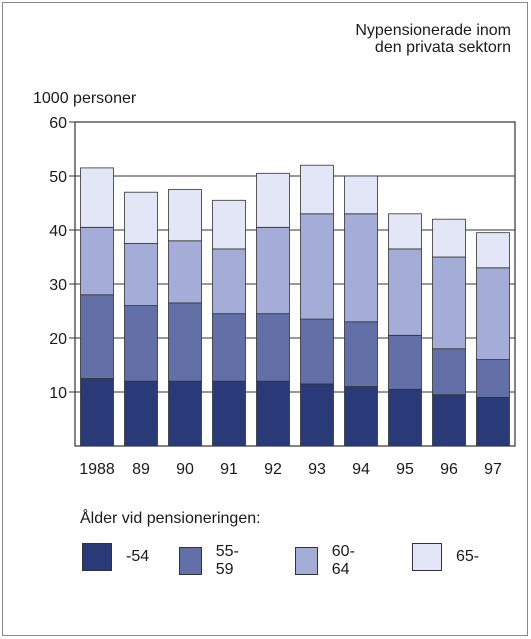 This screenshot has height=639, width=531. I want to click on x-tick-label: 97, so click(493, 469).